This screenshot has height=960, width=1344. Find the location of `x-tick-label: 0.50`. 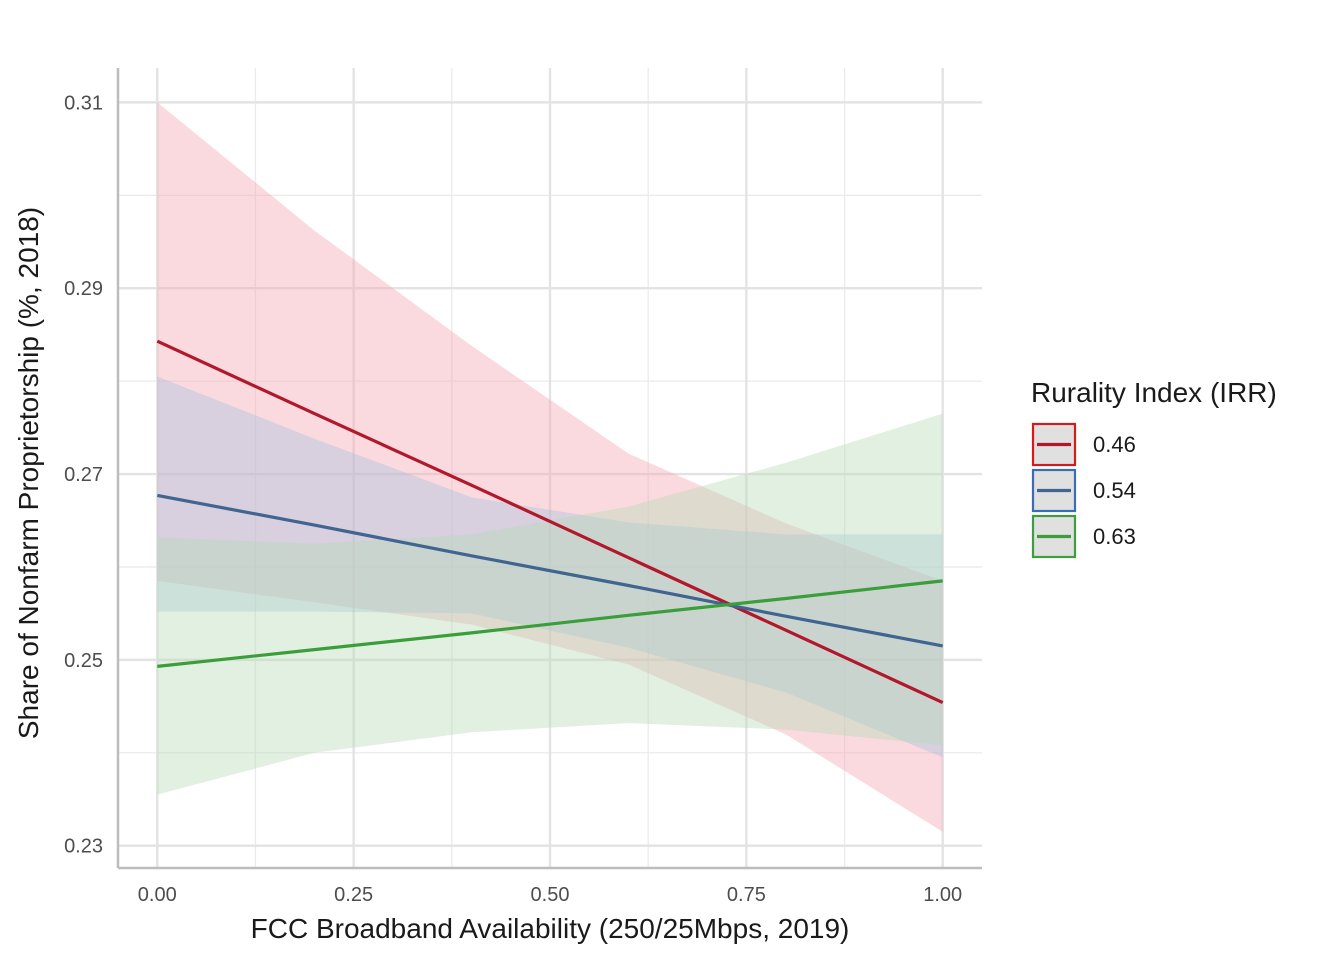

x-tick-label: 0.50 is located at coordinates (550, 895).